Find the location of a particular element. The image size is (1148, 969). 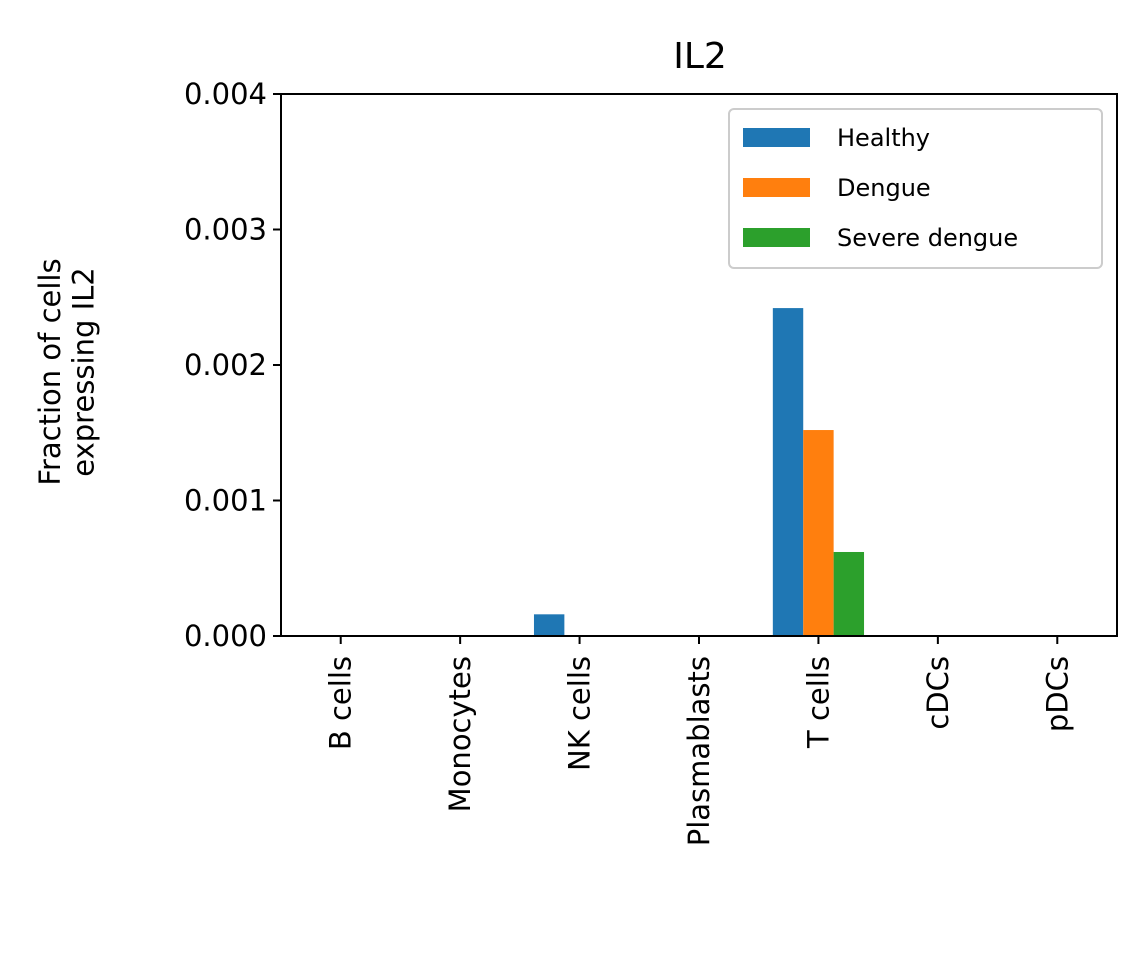

legend: Healthy Dengue Severe dengue is located at coordinates (915, 188).